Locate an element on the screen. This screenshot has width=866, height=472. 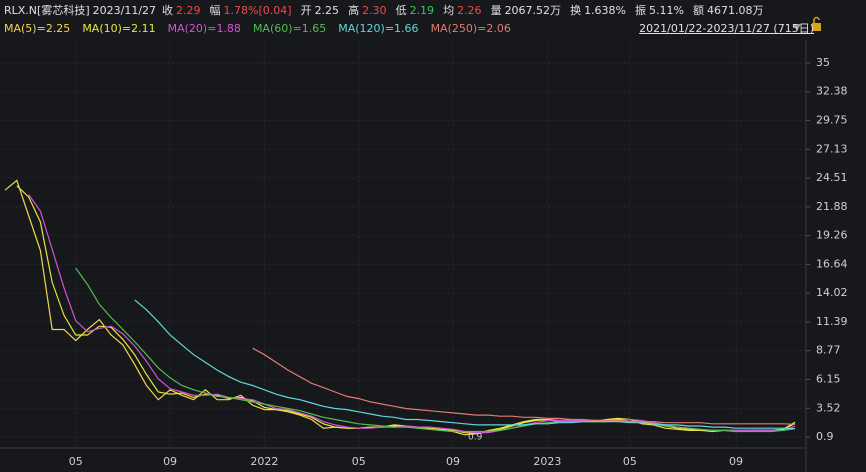
dropdown-icon is located at coordinates (797, 27).